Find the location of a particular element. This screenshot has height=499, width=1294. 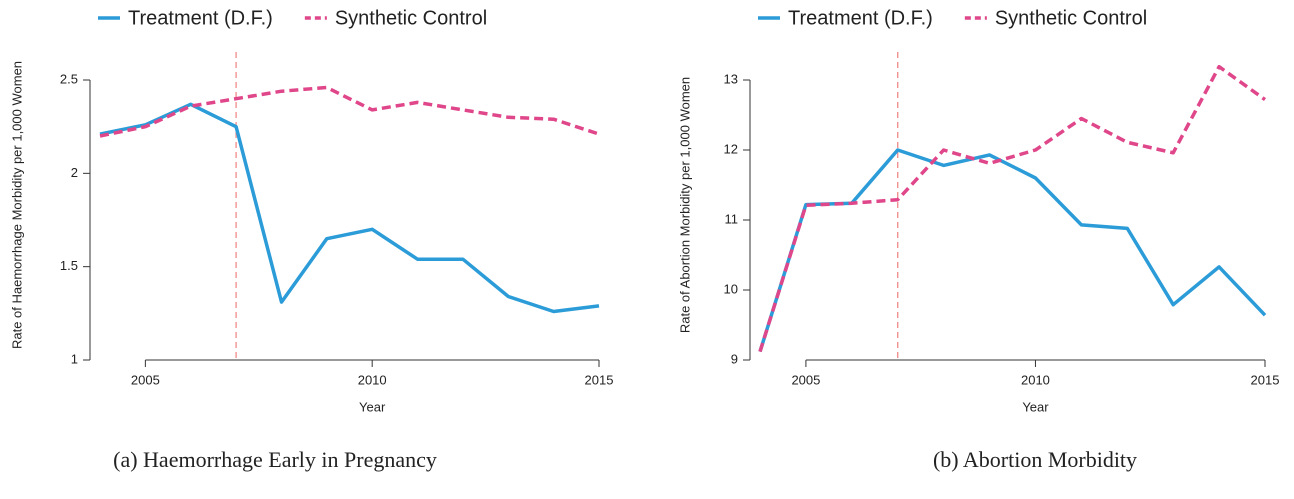

caption: (a) Haemorrhage Early in Pregnancy is located at coordinates (275, 459).